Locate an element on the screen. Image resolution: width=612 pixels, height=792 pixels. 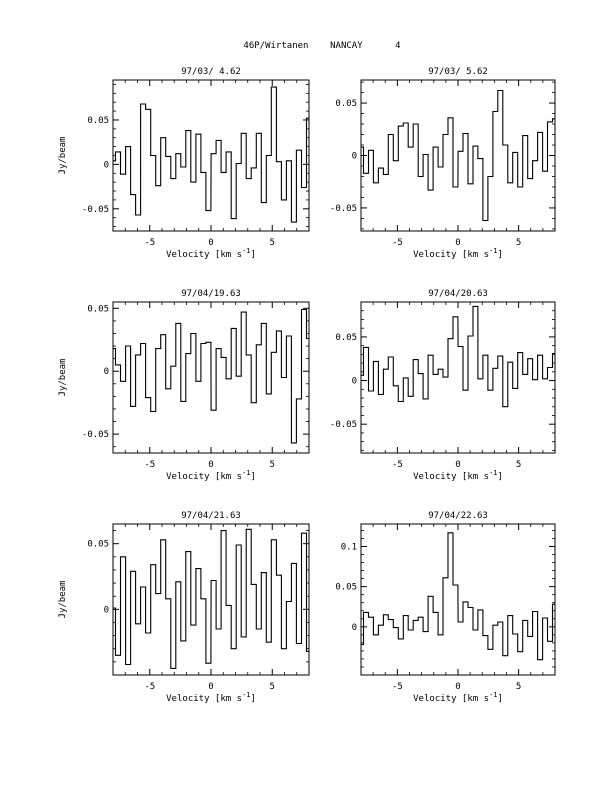
panel-title: 97/03/ 4.62 is located at coordinates (211, 72).